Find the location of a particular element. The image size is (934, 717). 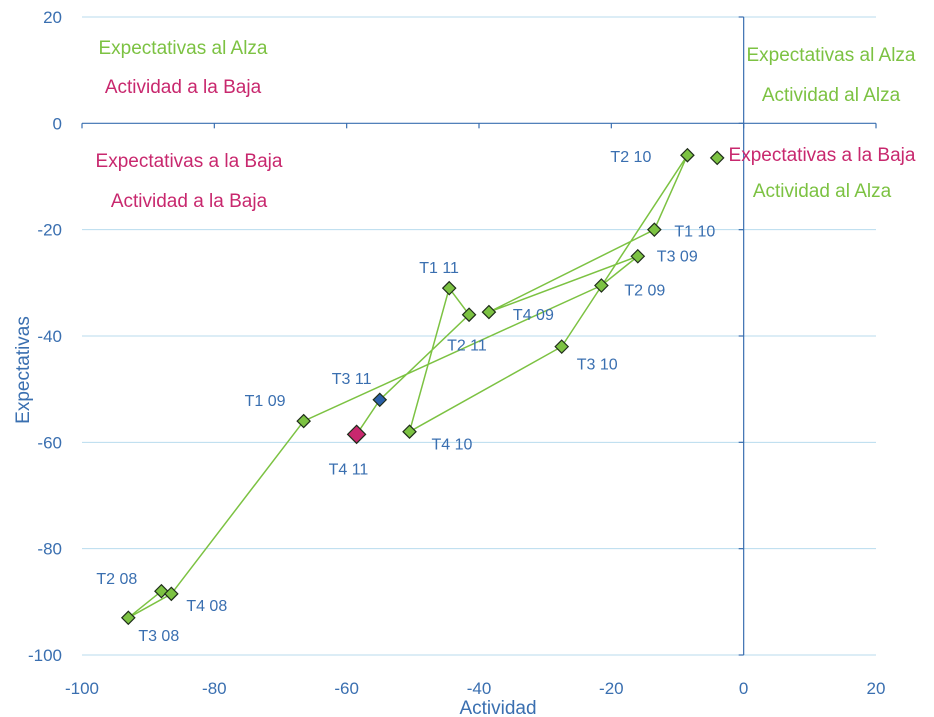

point-label: T4 08 is located at coordinates (206, 606).